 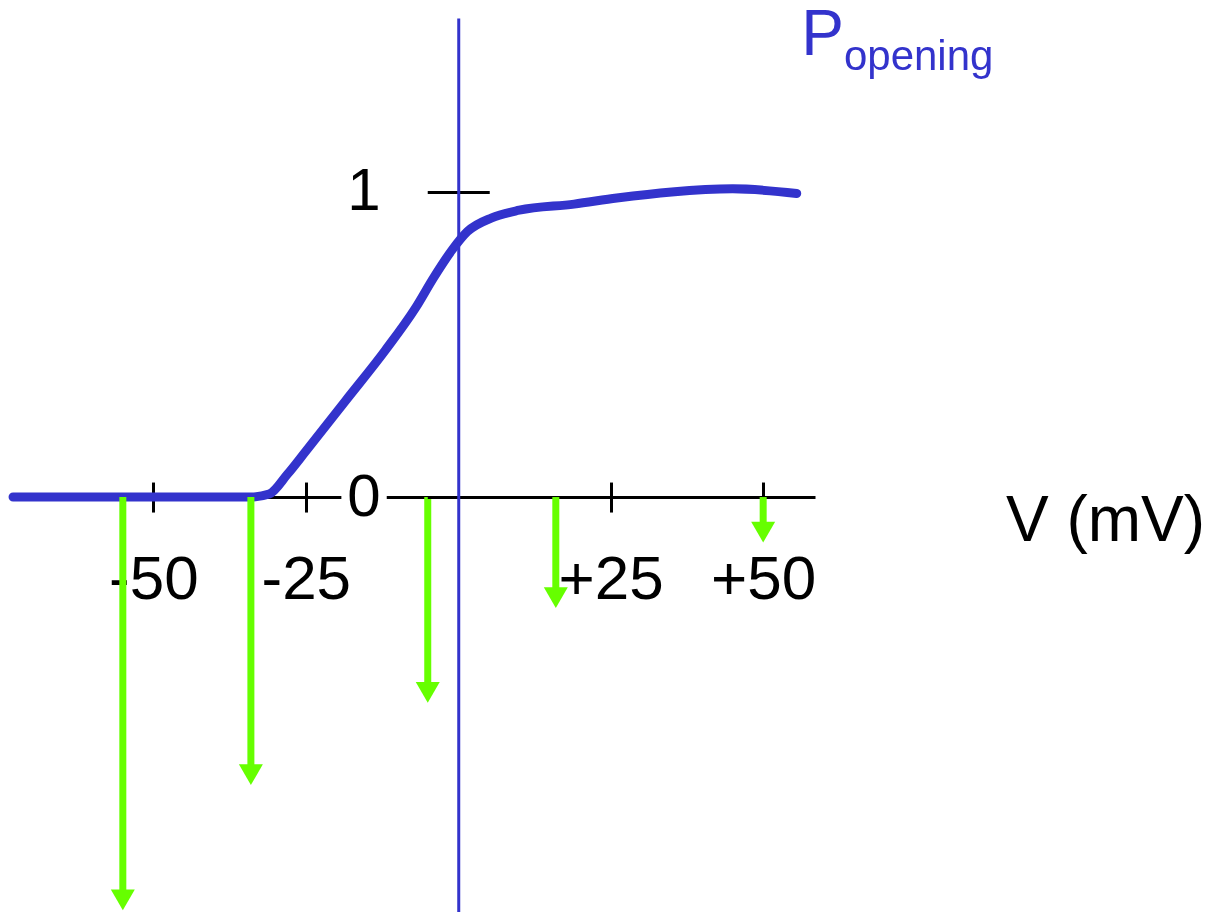 I want to click on x-tick-label: +25, so click(x=611, y=577).